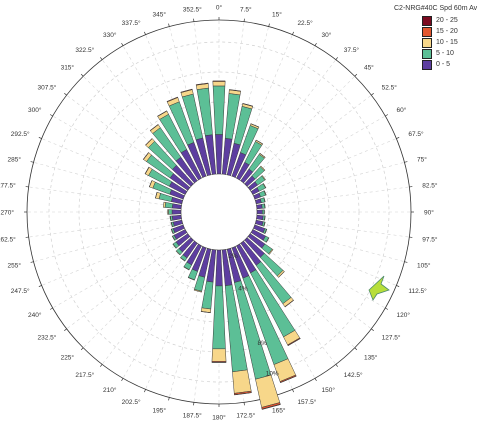 Image resolution: width=480 pixels, height=427 pixels. I want to click on direction-label: 277.5°, so click(8, 186).